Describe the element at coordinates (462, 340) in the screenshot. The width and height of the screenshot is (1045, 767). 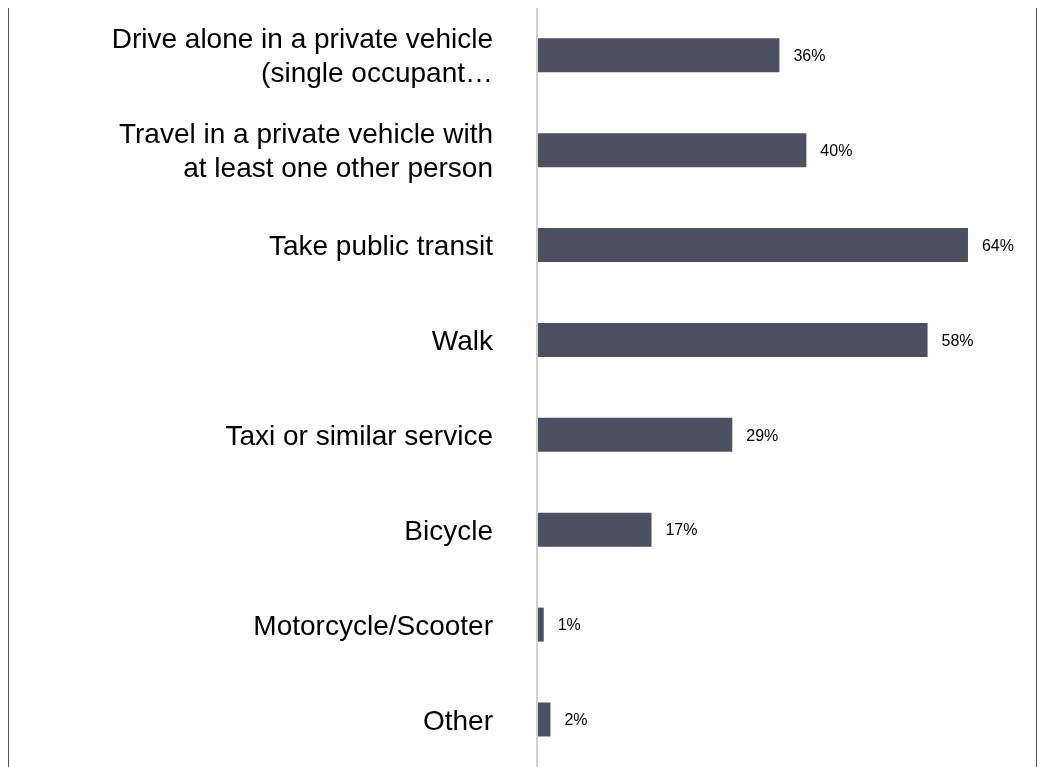
I see `y-tick-label: Walk` at that location.